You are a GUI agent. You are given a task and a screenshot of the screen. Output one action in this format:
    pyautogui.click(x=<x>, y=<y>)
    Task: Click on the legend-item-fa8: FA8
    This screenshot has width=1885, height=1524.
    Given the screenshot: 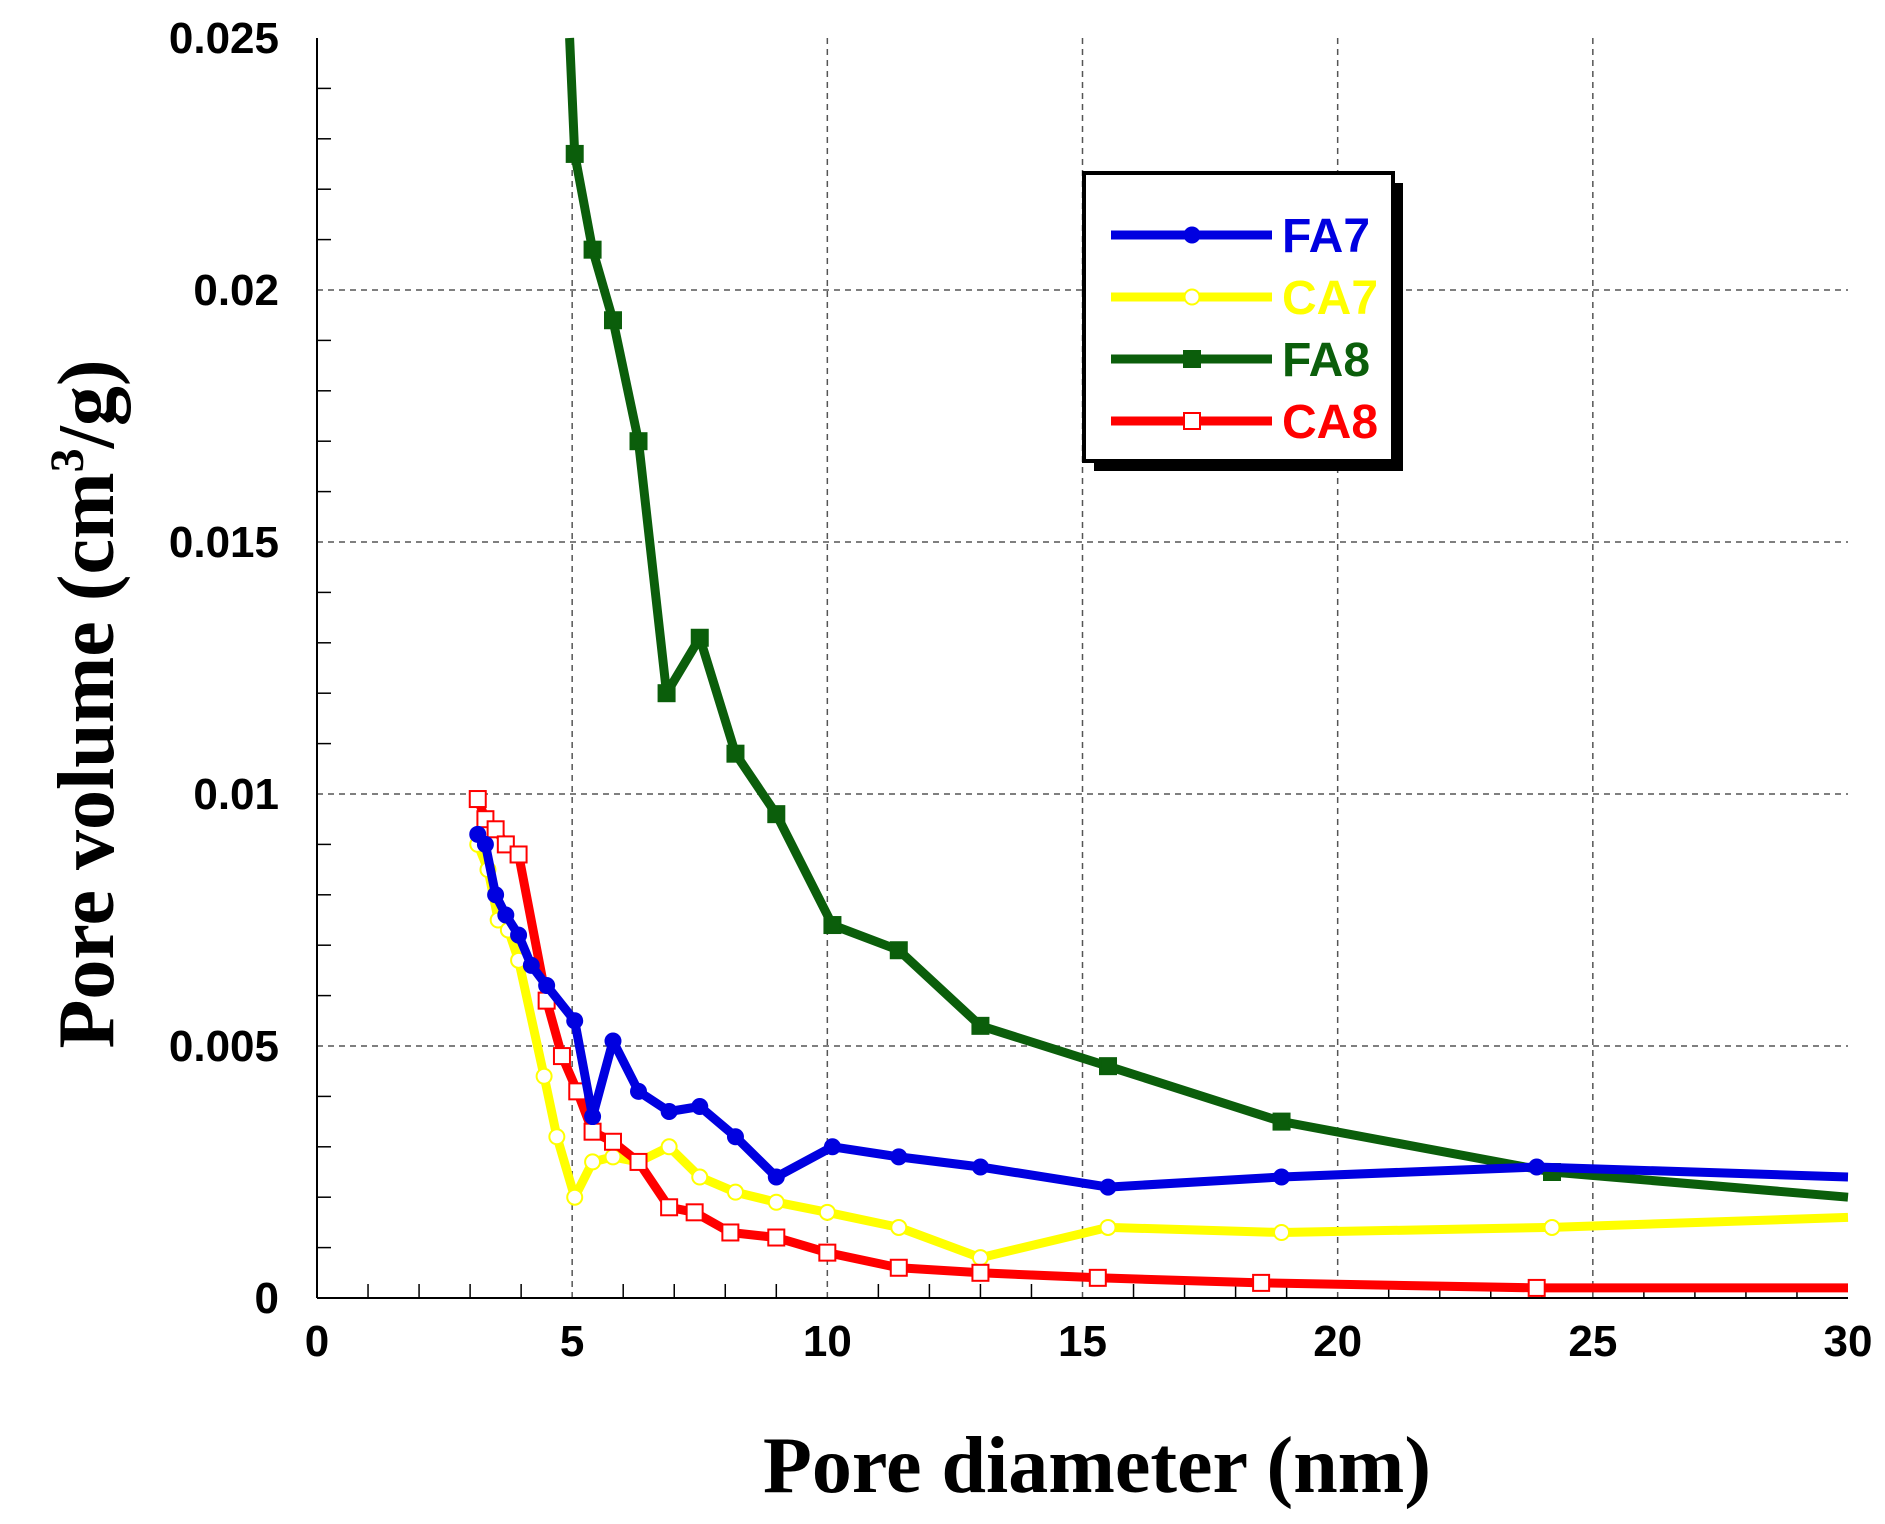 What is the action you would take?
    pyautogui.click(x=1240, y=360)
    